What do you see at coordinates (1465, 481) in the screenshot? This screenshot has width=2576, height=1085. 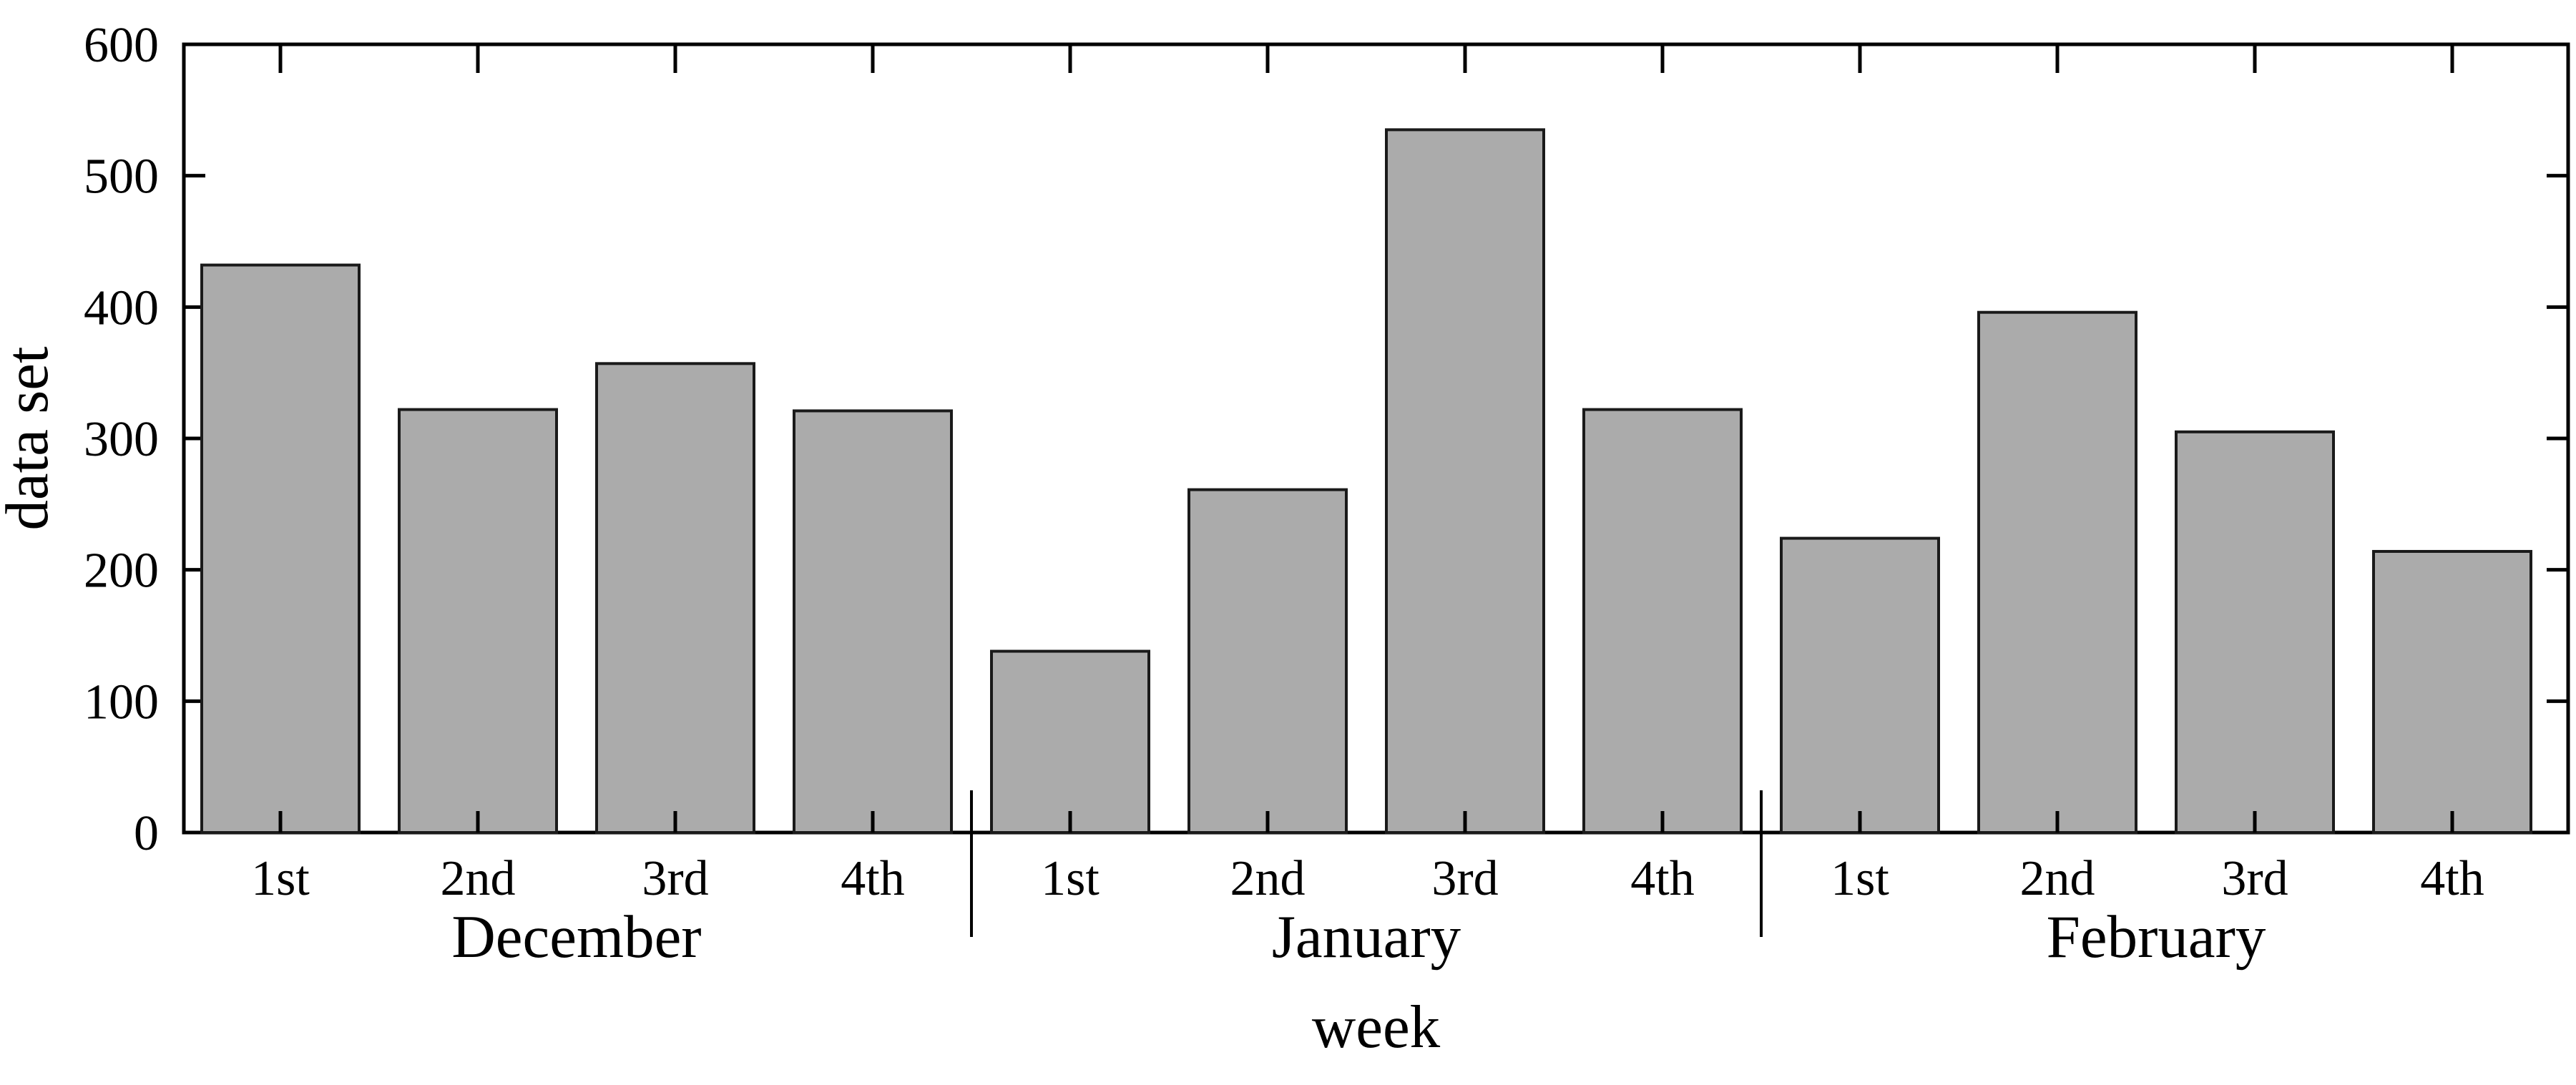 I see `bar-january-3rd` at bounding box center [1465, 481].